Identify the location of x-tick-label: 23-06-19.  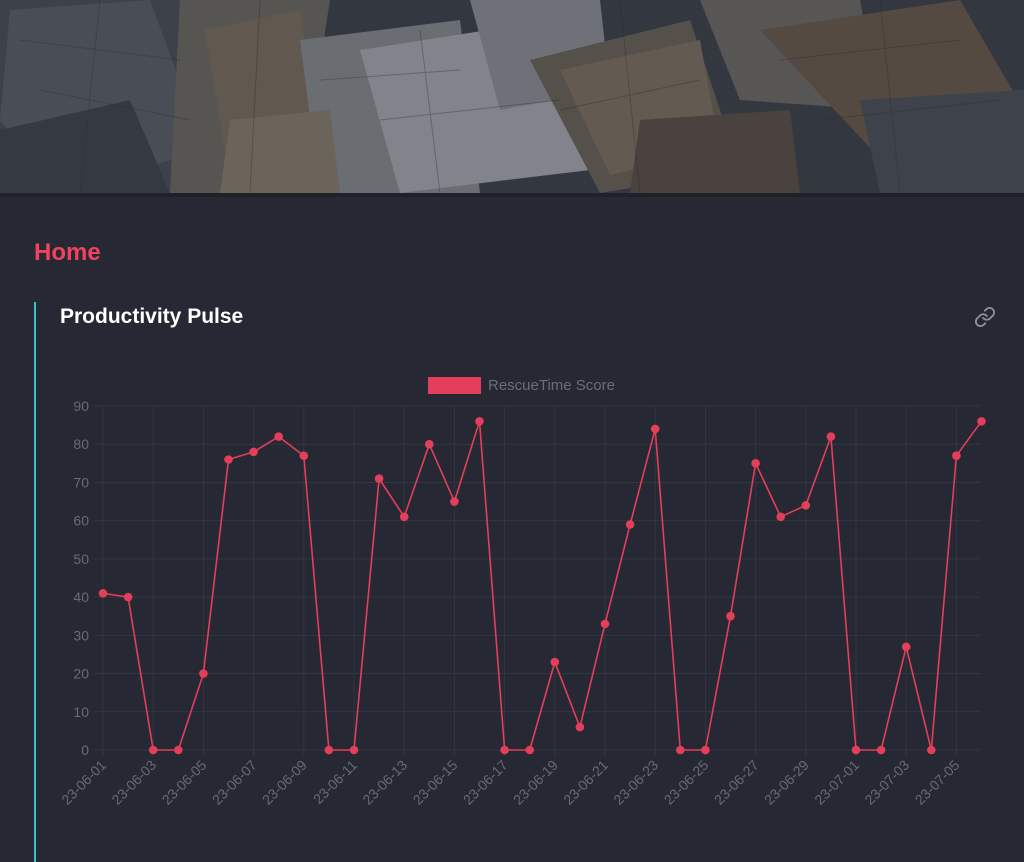
(535, 782).